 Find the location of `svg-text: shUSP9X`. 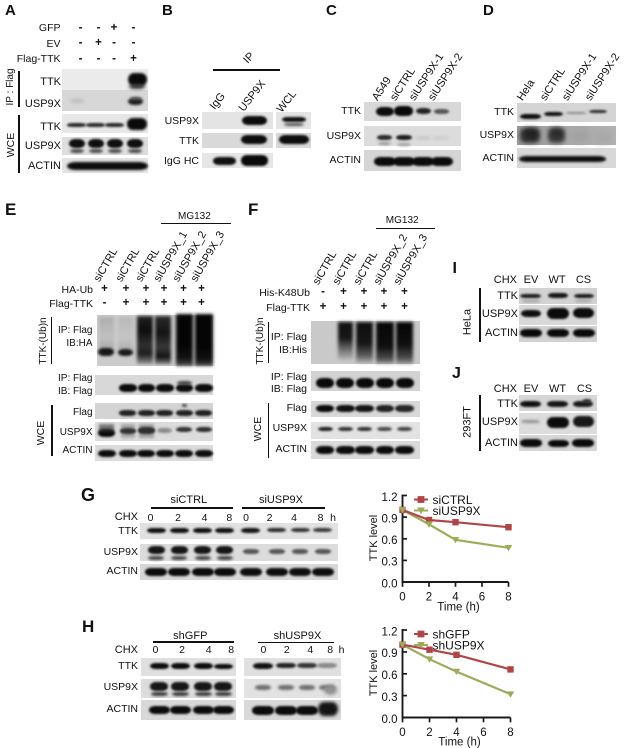

svg-text: shUSP9X is located at coordinates (459, 645).